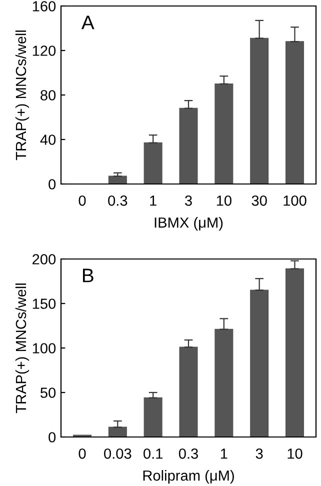 This screenshot has height=486, width=321. What do you see at coordinates (188, 224) in the screenshot?
I see `x-axis-title: IBMX (μM)` at bounding box center [188, 224].